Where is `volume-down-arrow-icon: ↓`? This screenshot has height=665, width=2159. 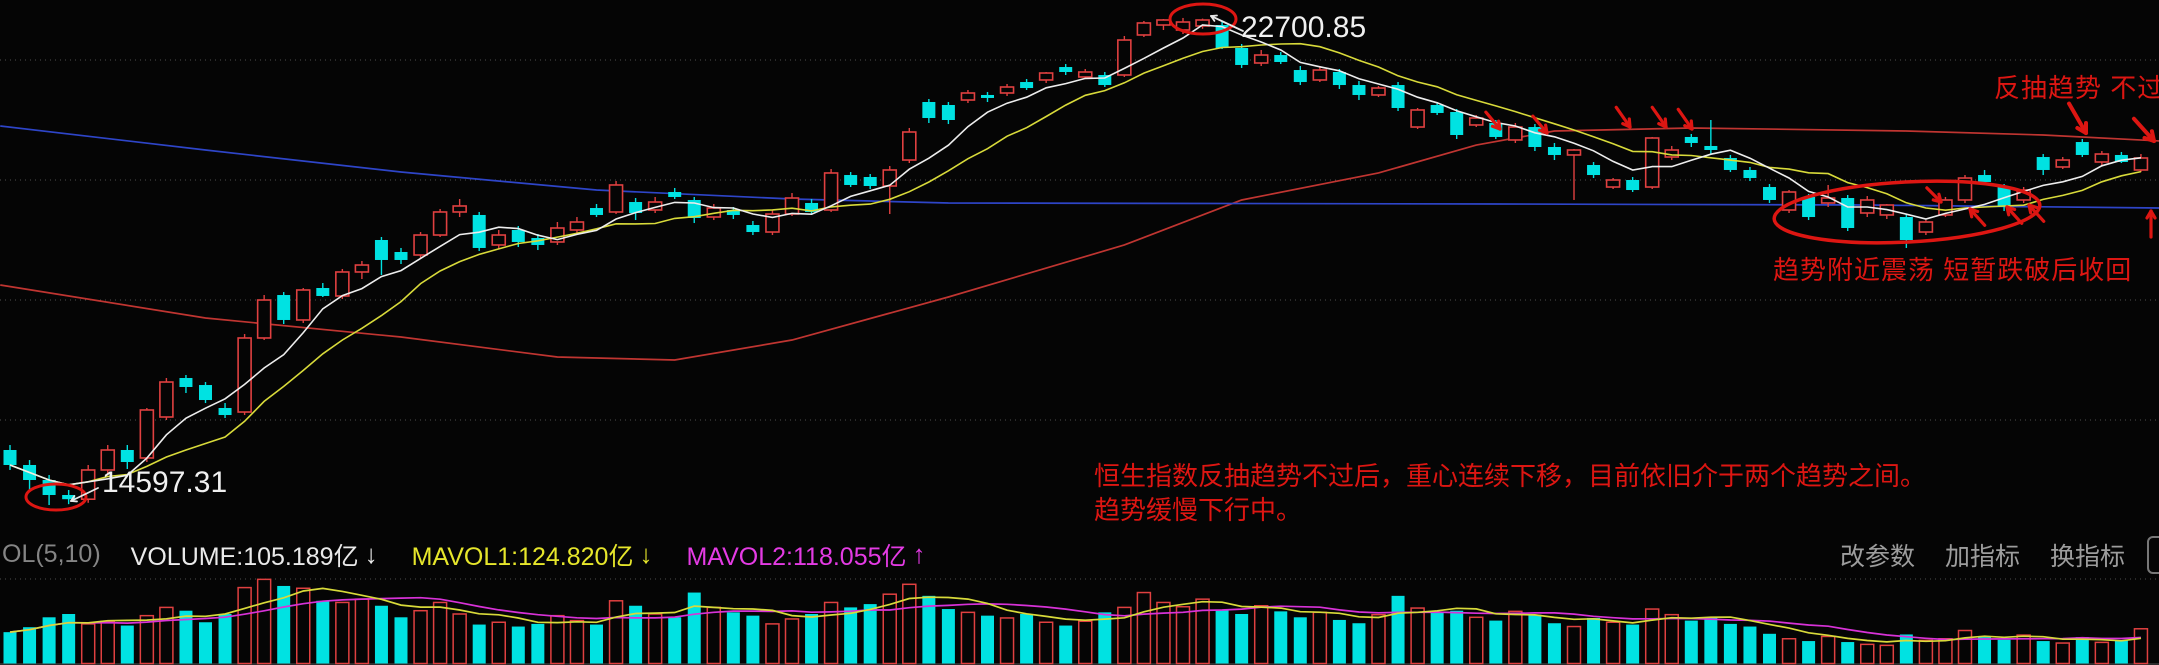 volume-down-arrow-icon: ↓ is located at coordinates (371, 554).